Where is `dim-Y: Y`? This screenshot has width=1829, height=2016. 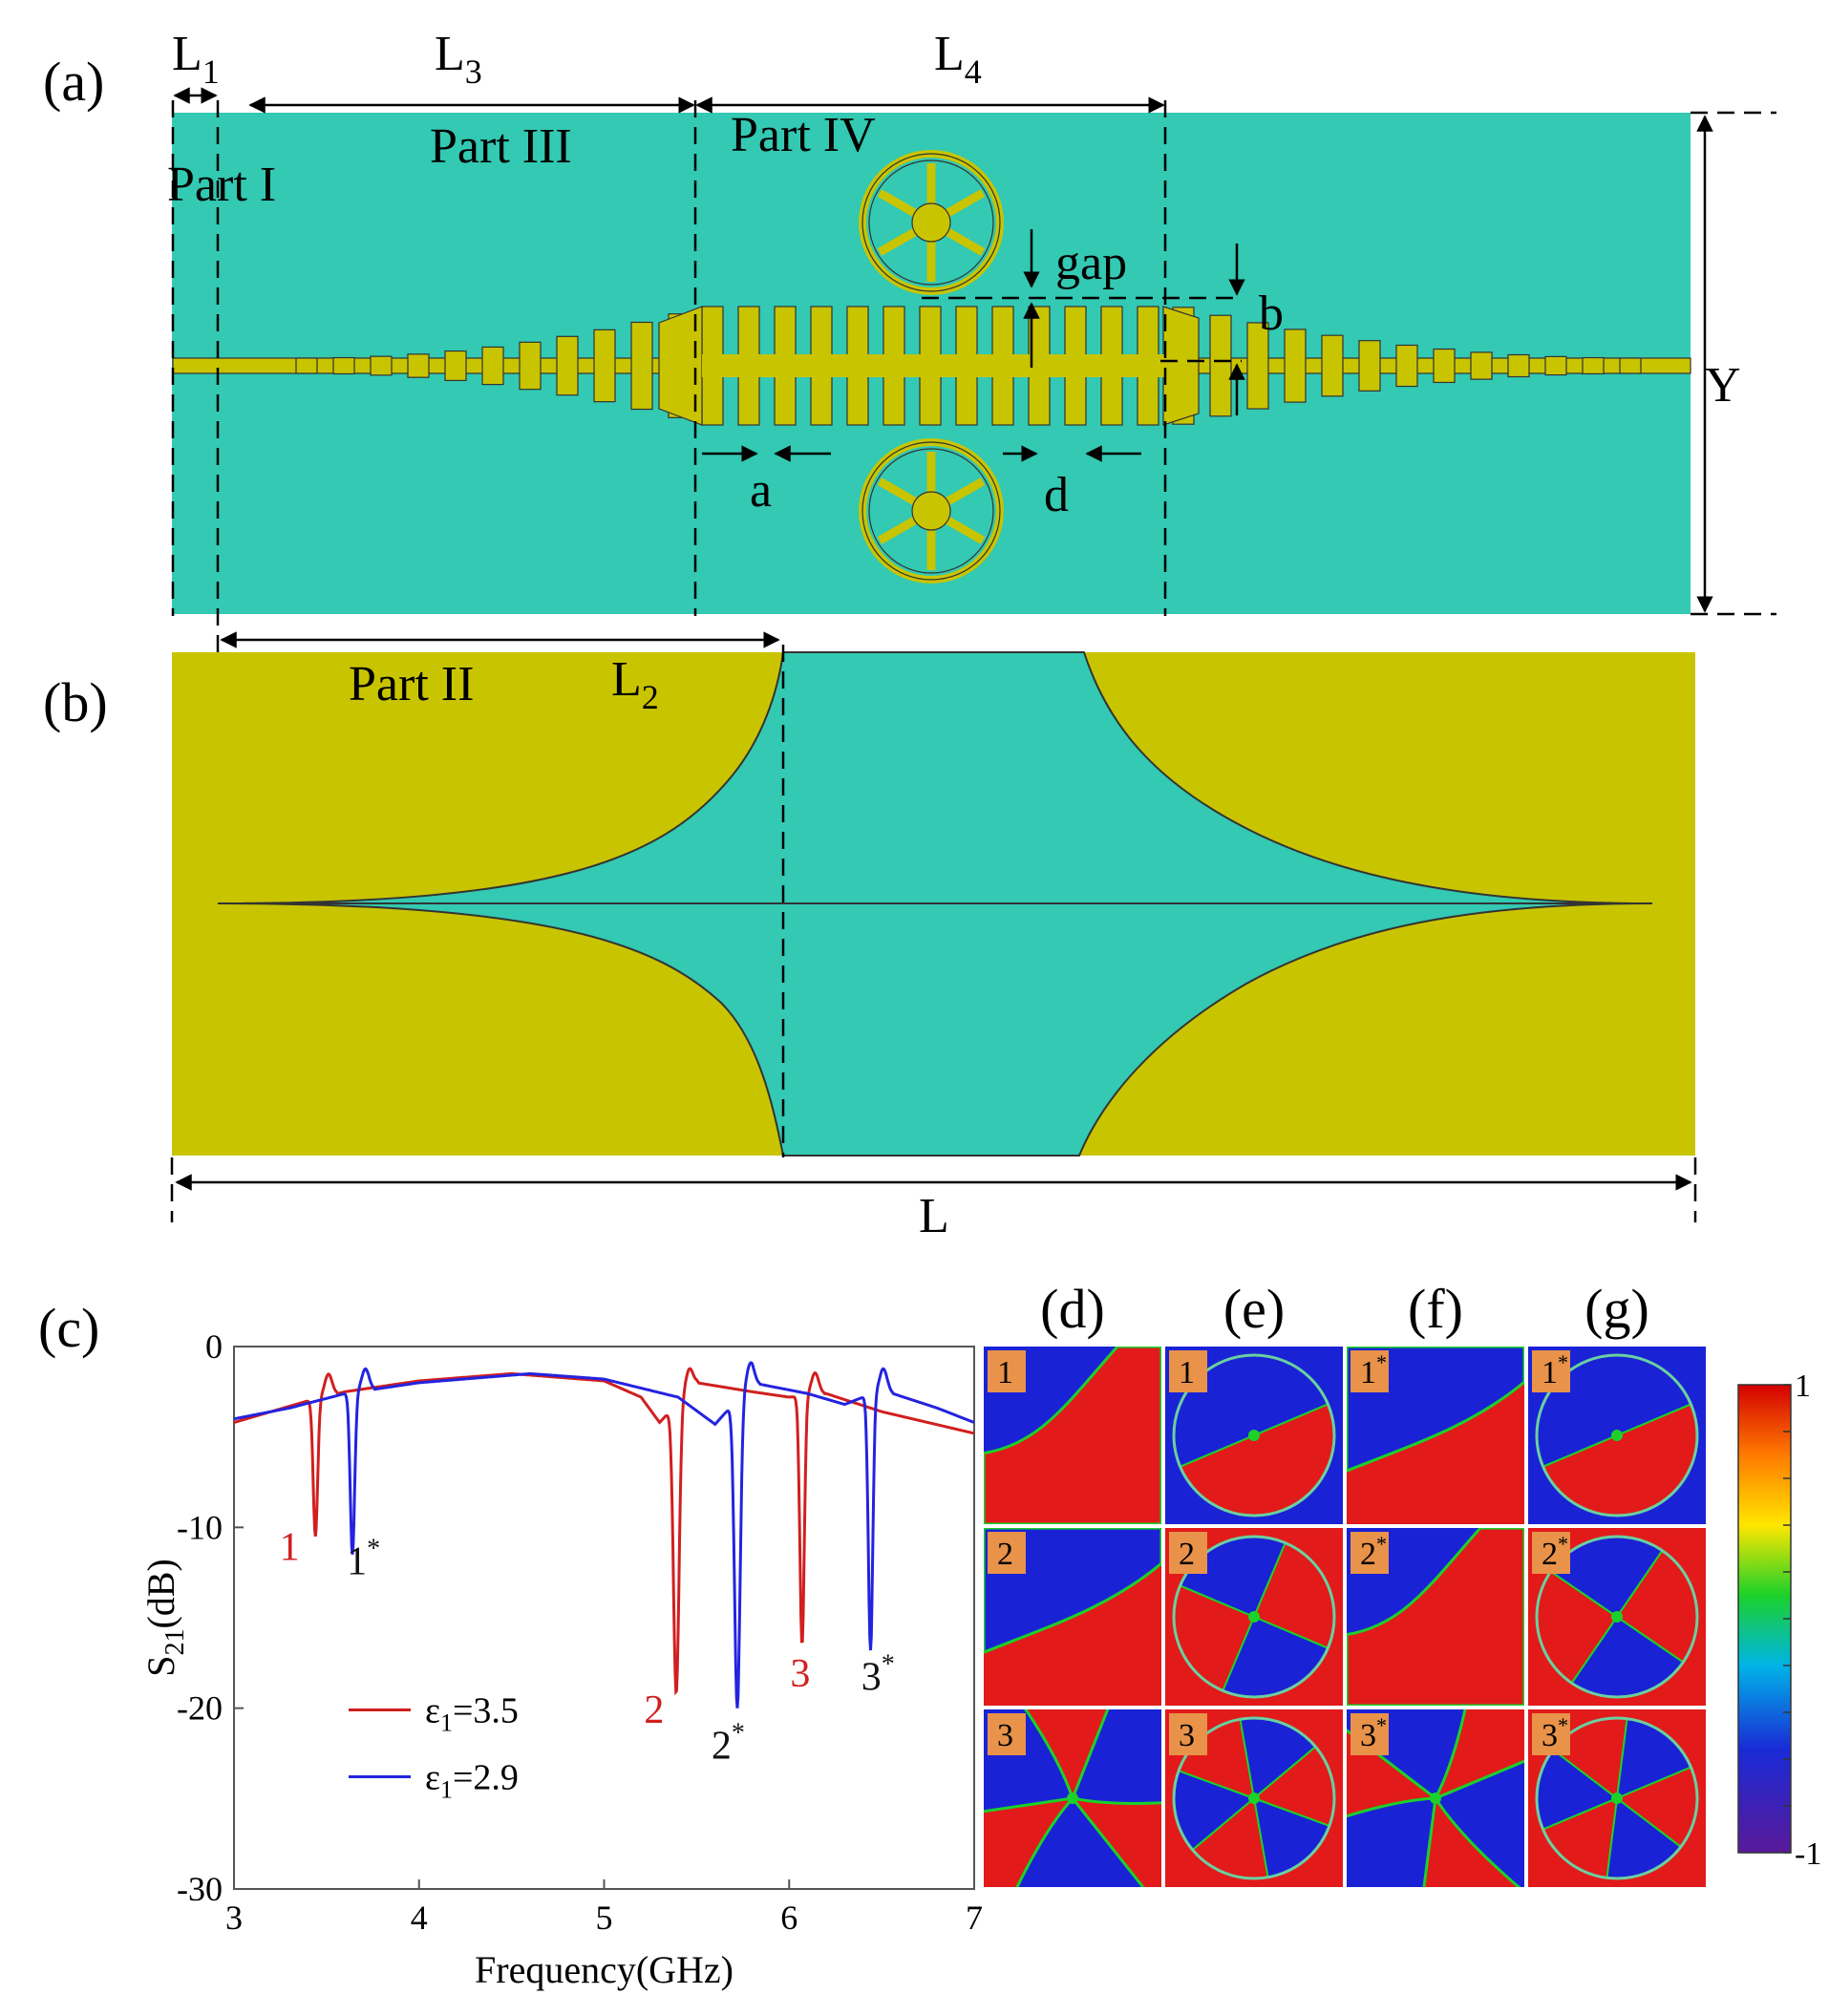 dim-Y: Y is located at coordinates (1723, 385).